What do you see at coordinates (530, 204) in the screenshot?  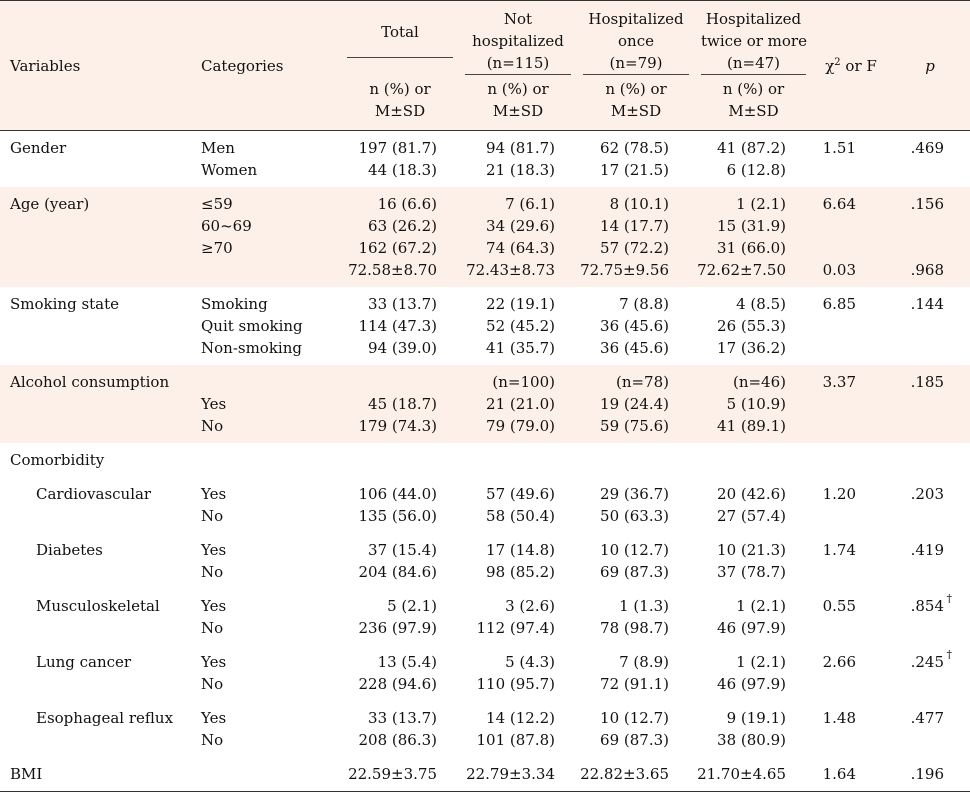 I see `cell-value: 7 (6.1)` at bounding box center [530, 204].